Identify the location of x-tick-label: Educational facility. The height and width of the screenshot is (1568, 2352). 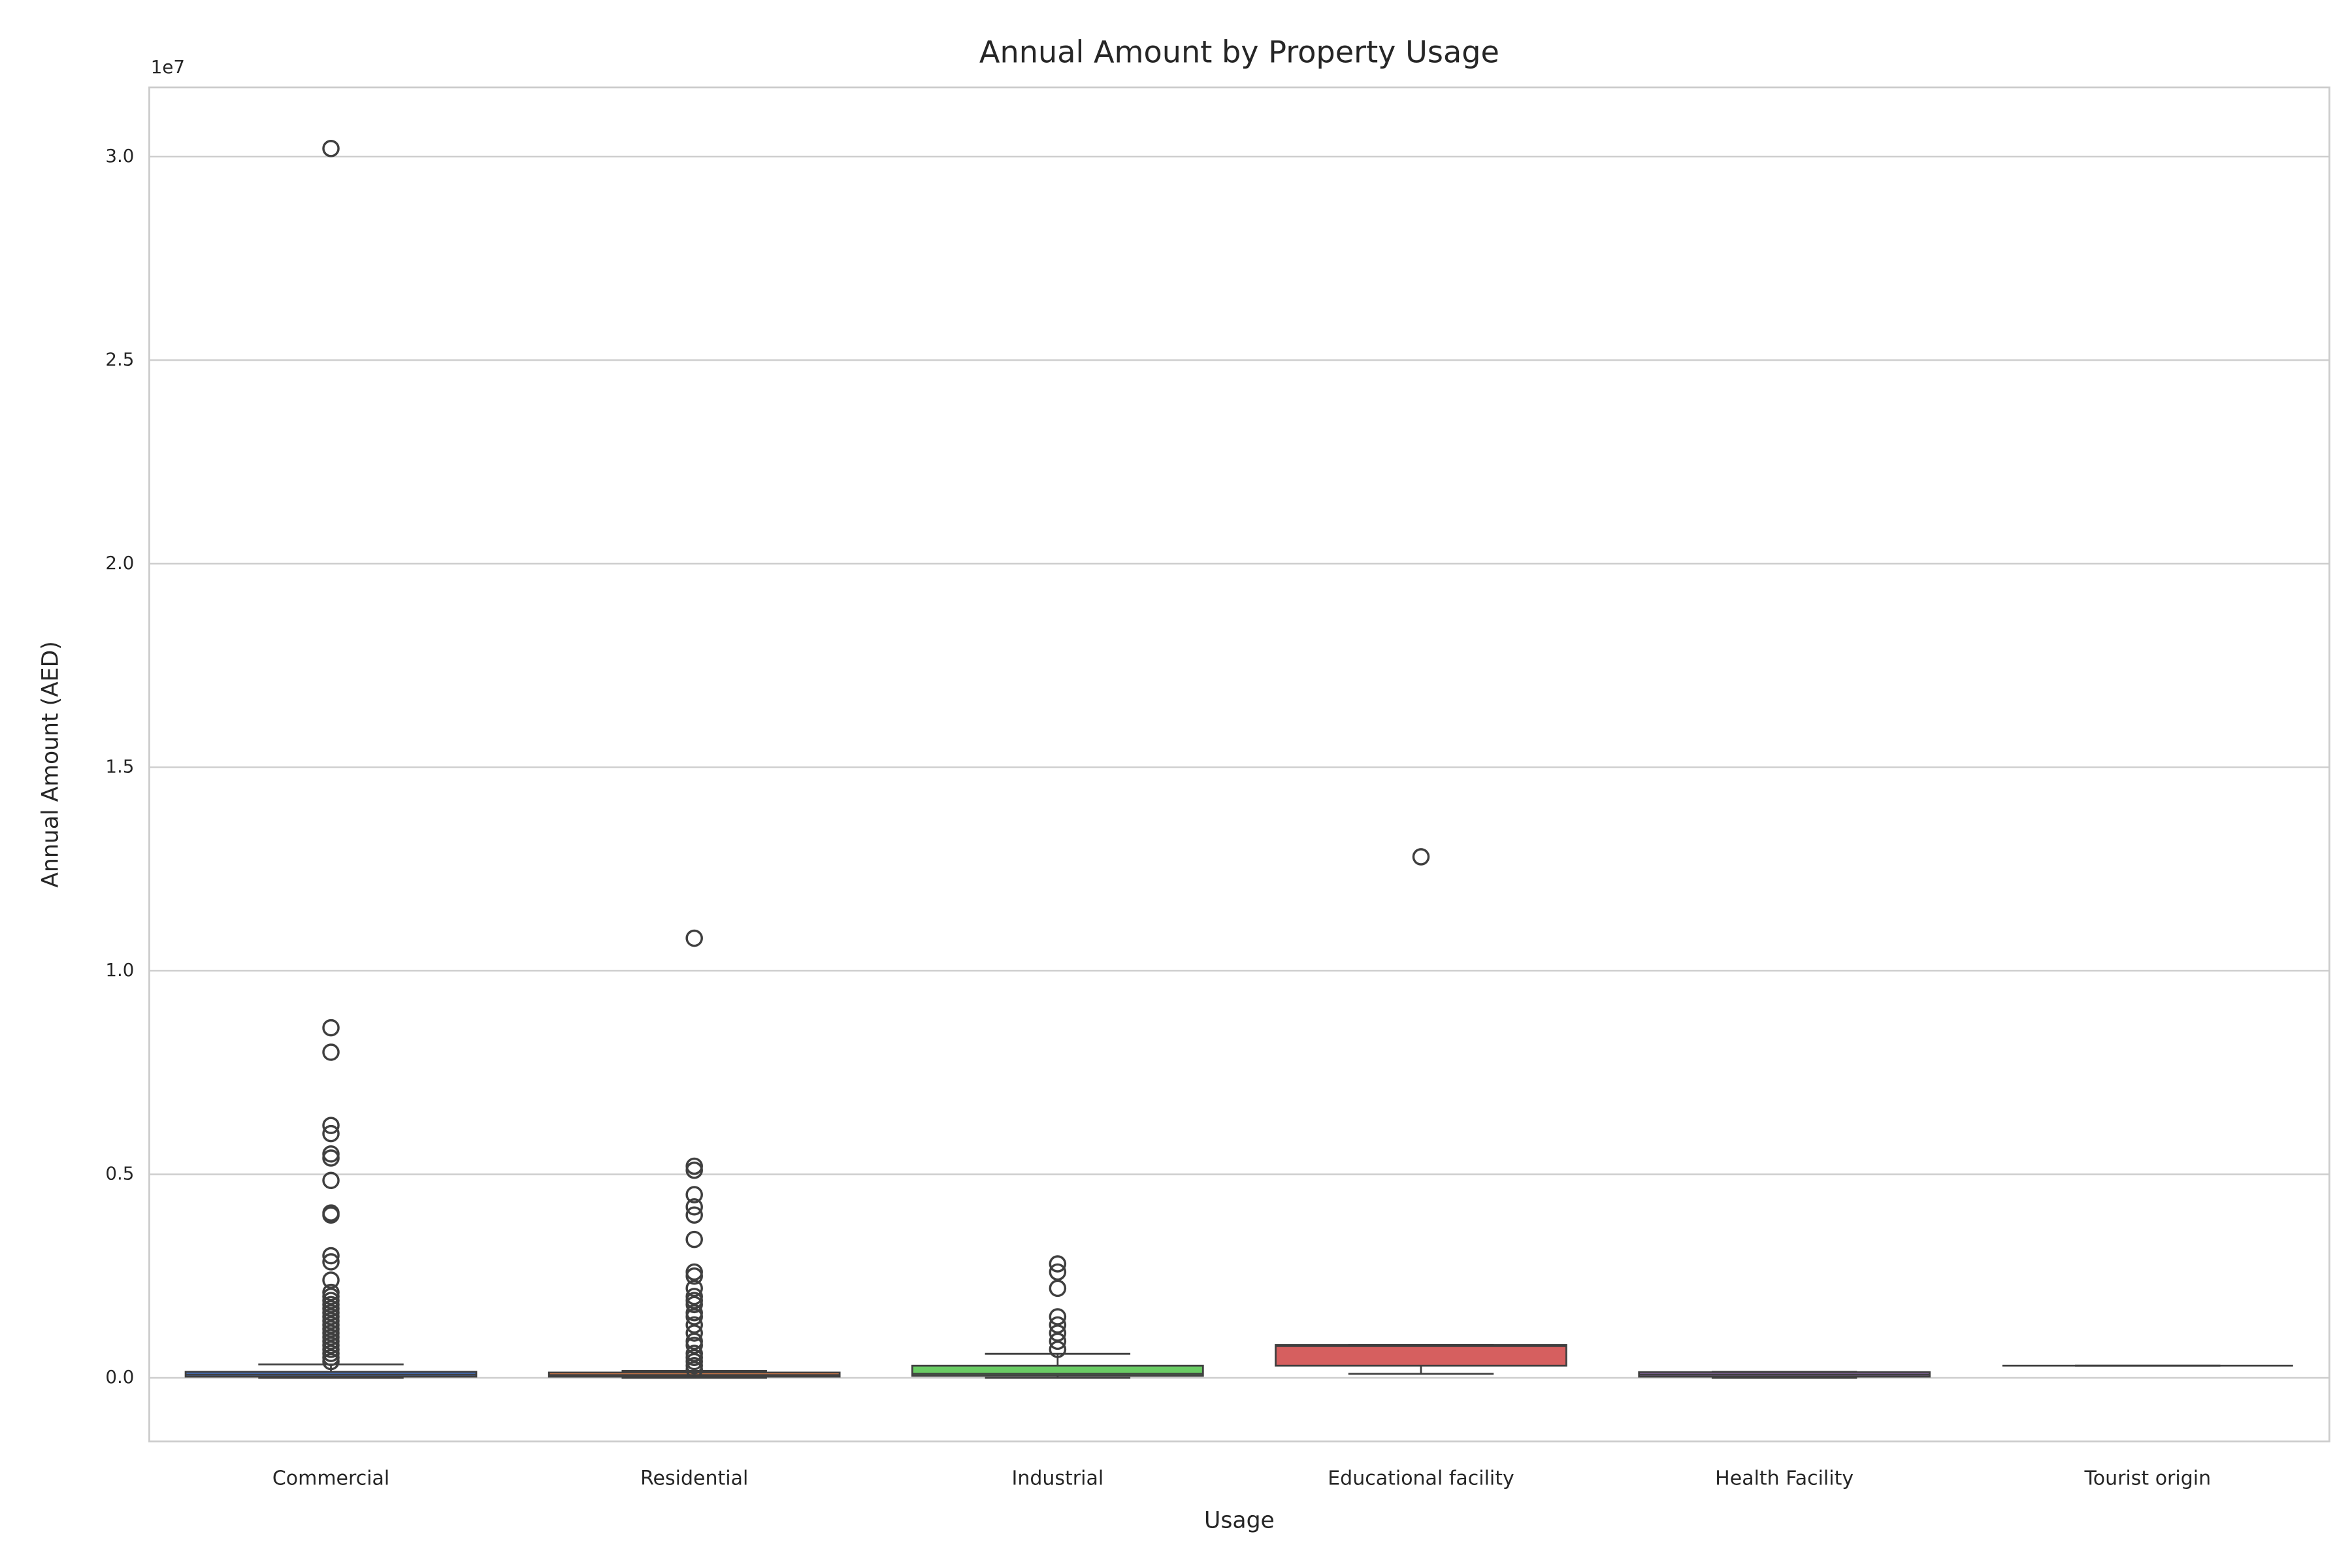
(1421, 1478).